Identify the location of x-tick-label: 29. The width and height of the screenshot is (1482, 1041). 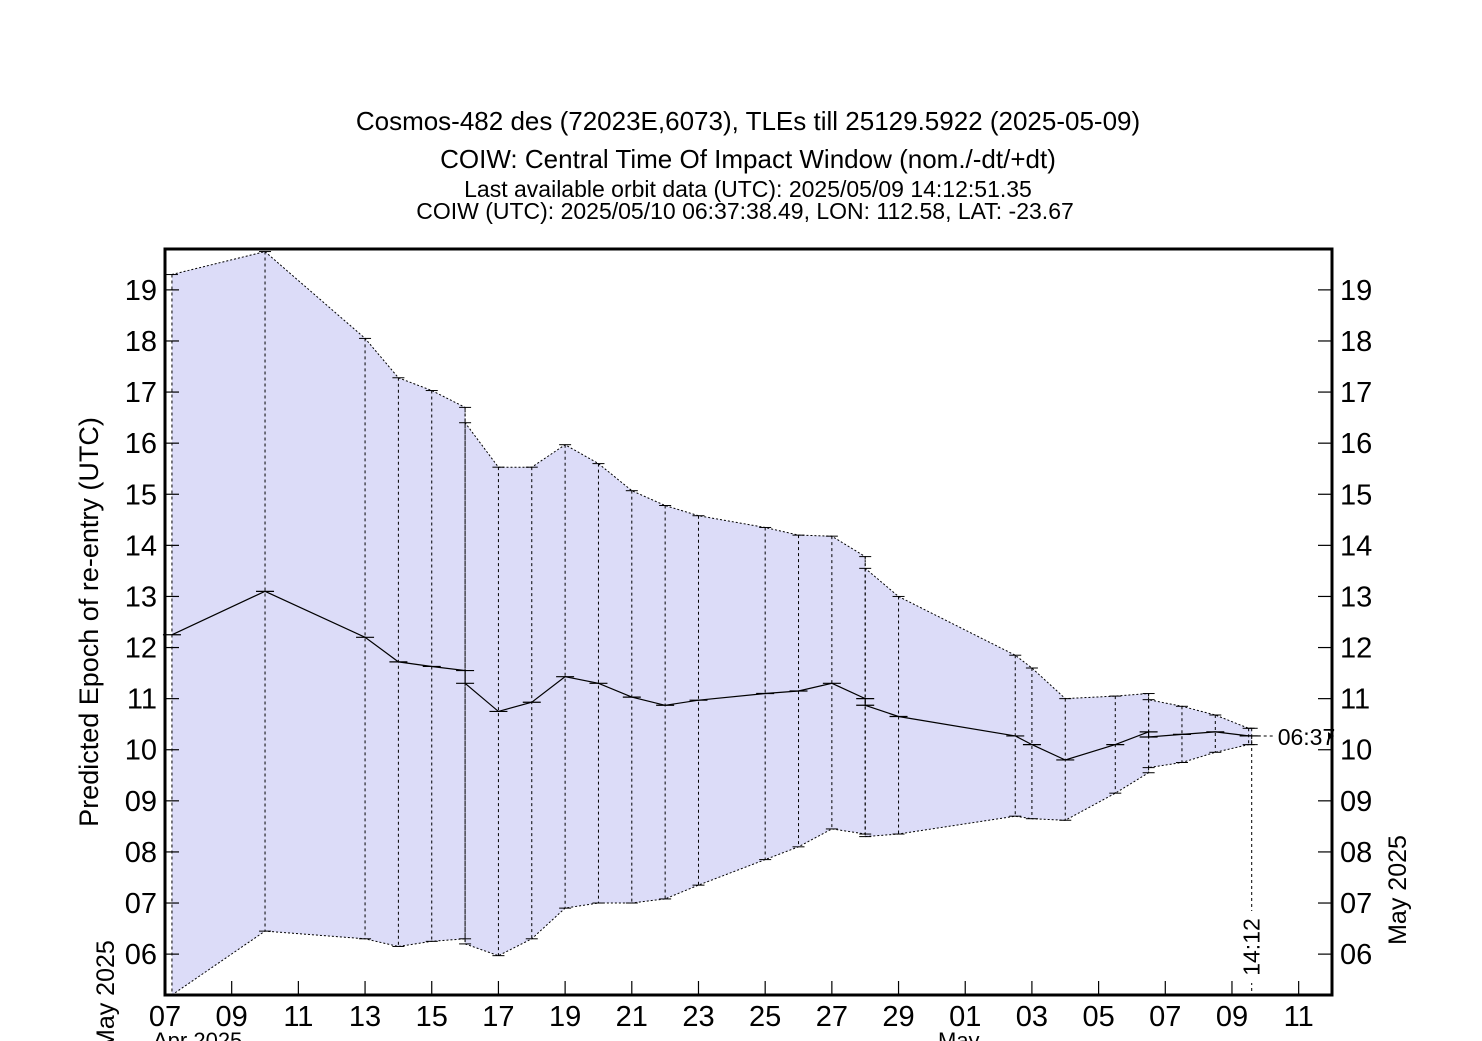
(898, 1017).